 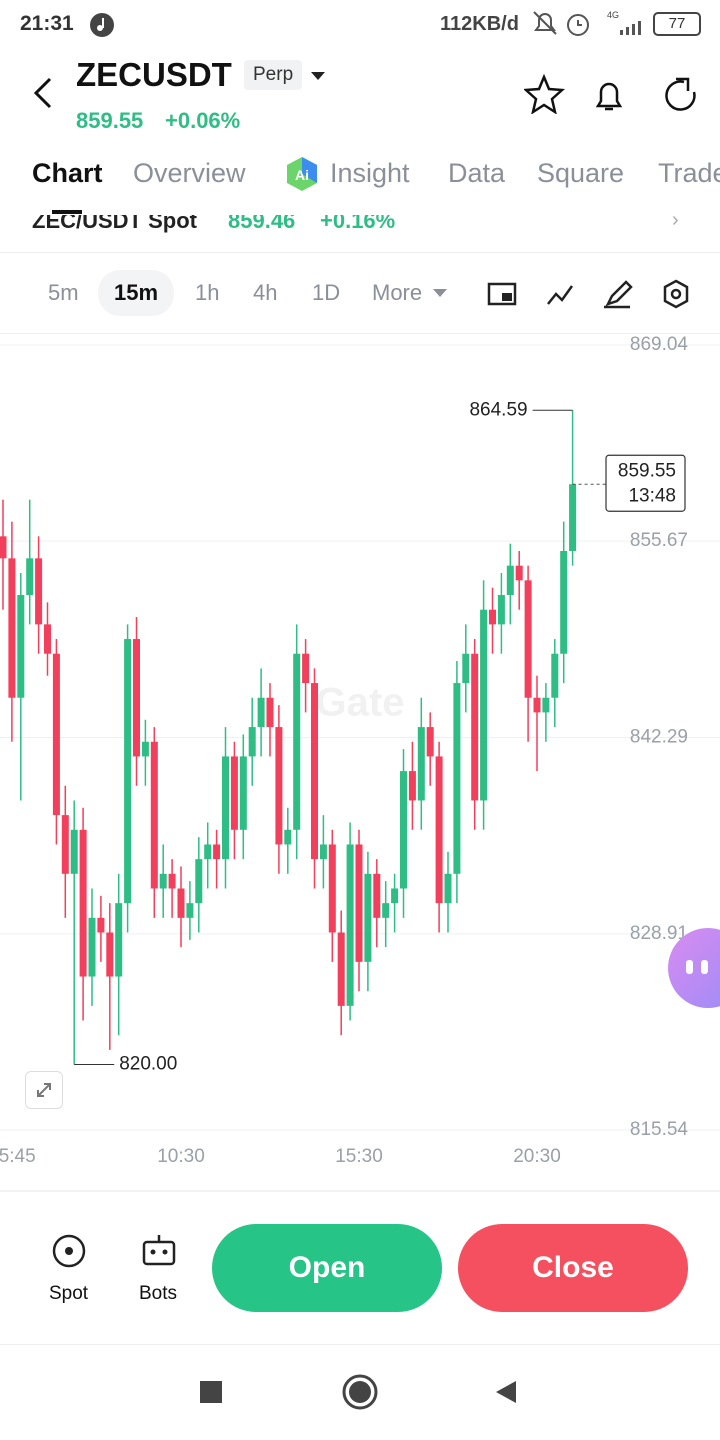 What do you see at coordinates (110, 120) in the screenshot?
I see `header-price: 859.55` at bounding box center [110, 120].